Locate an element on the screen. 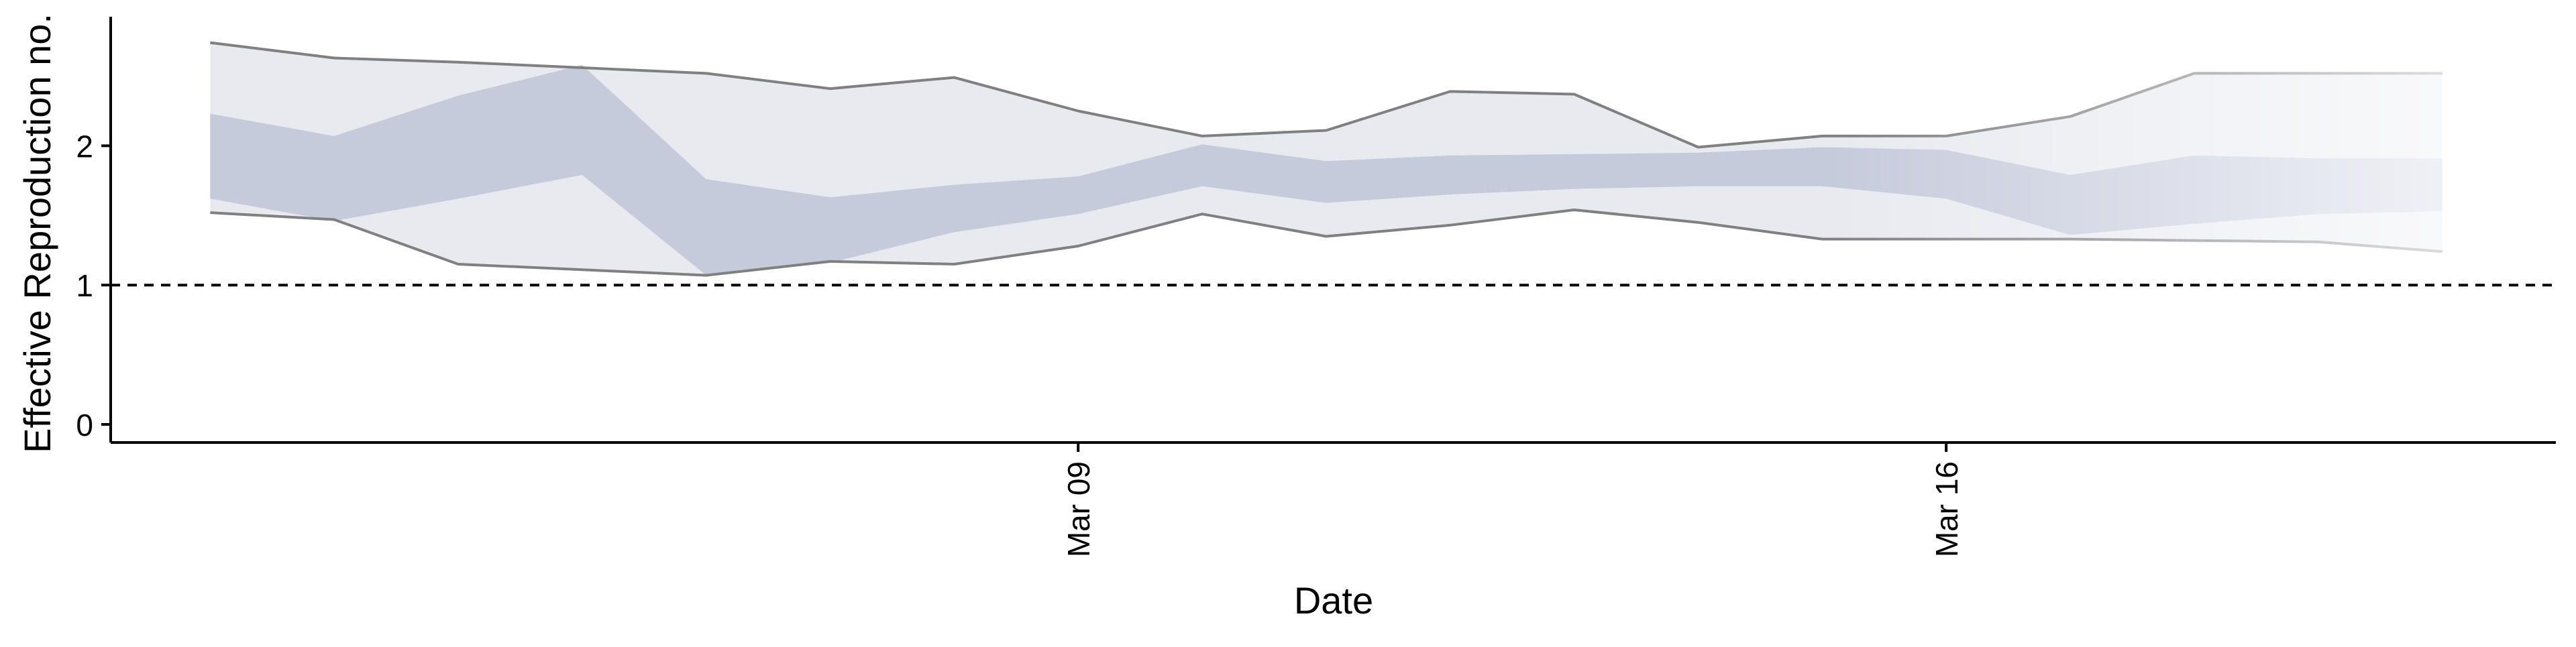 The width and height of the screenshot is (2576, 647). x-ticks: Mar 09 Mar 16 is located at coordinates (1512, 500).